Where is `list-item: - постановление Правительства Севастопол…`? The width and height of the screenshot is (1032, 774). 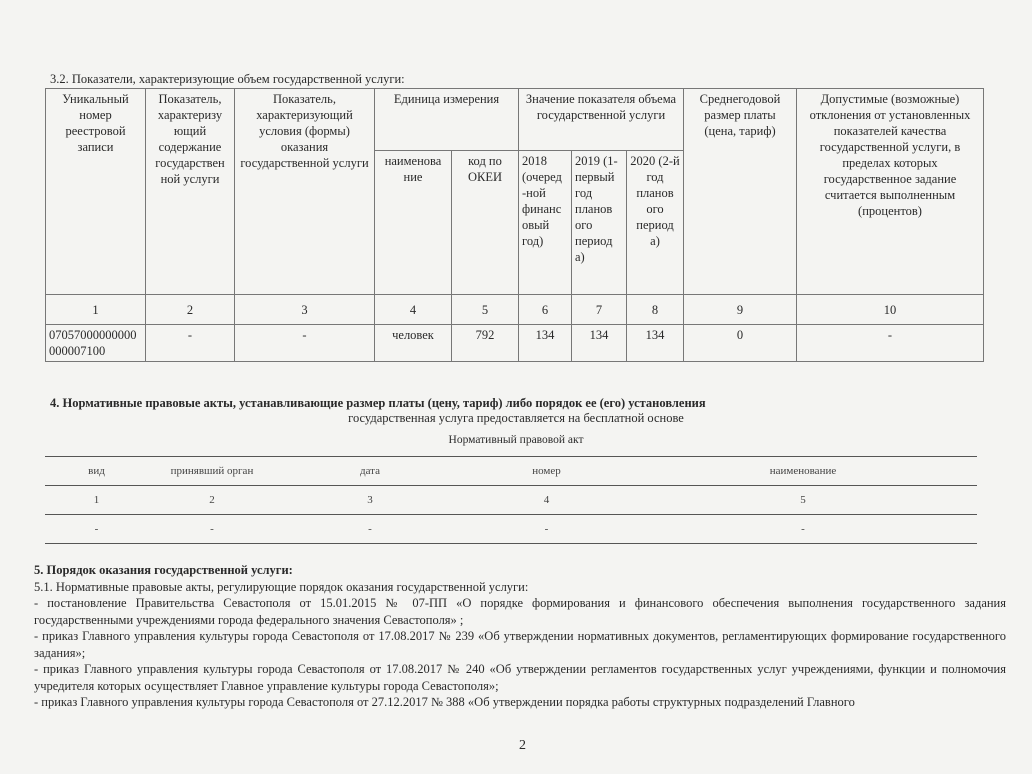 list-item: - постановление Правительства Севастопол… is located at coordinates (520, 611).